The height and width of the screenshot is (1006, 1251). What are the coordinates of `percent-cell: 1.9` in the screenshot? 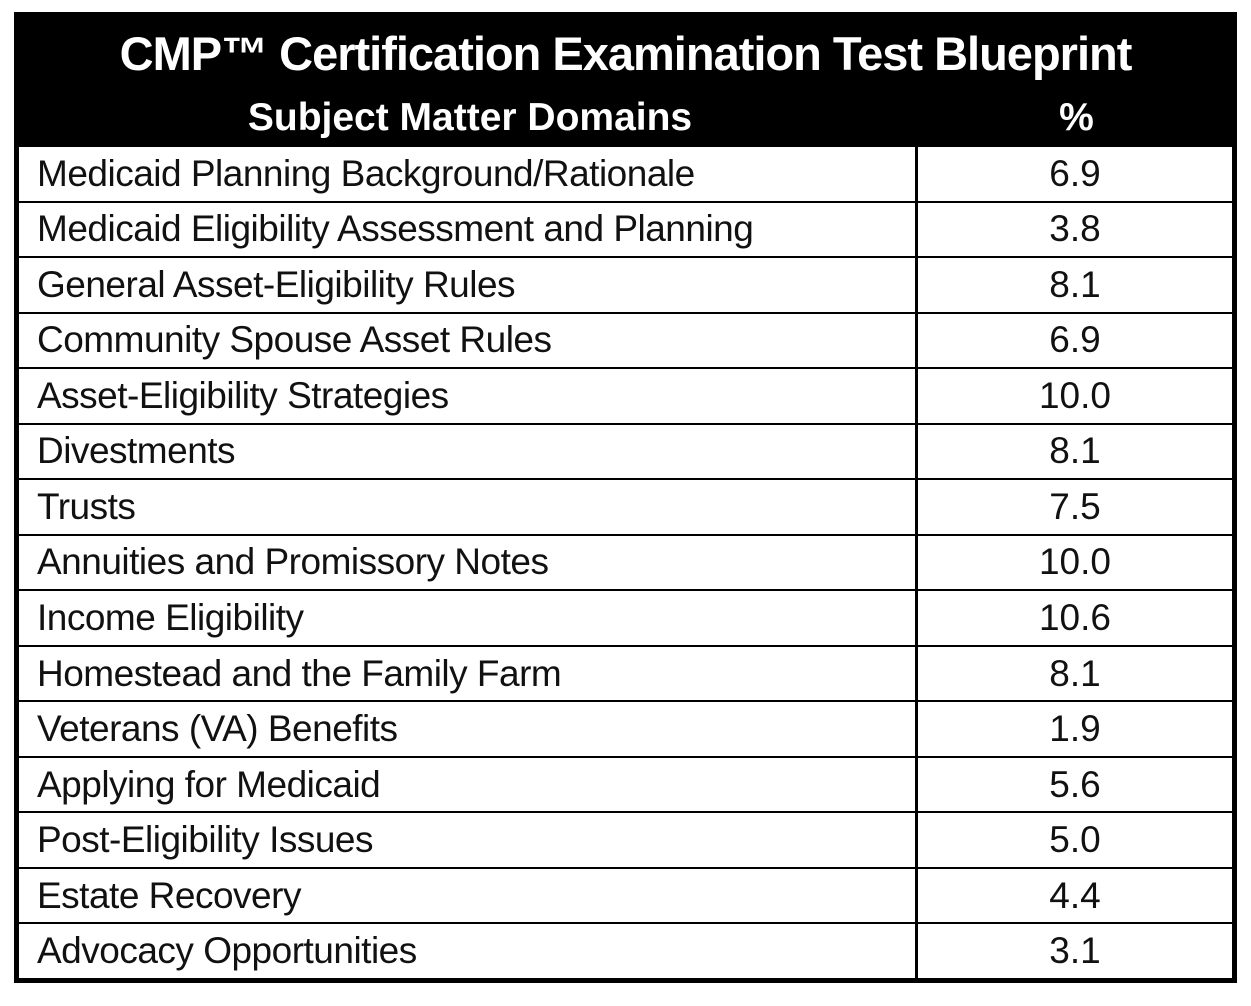 It's located at (1075, 729).